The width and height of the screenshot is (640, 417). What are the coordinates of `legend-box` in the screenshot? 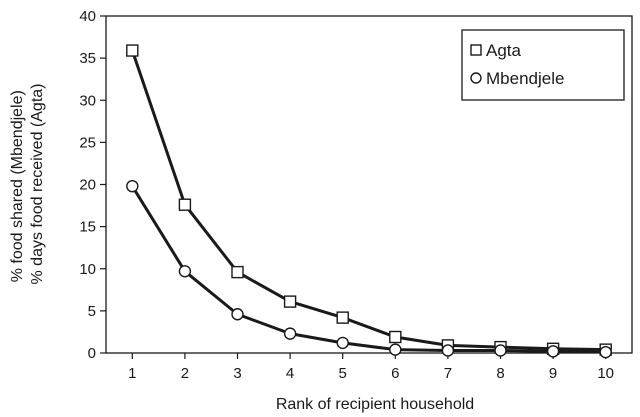 It's located at (543, 65).